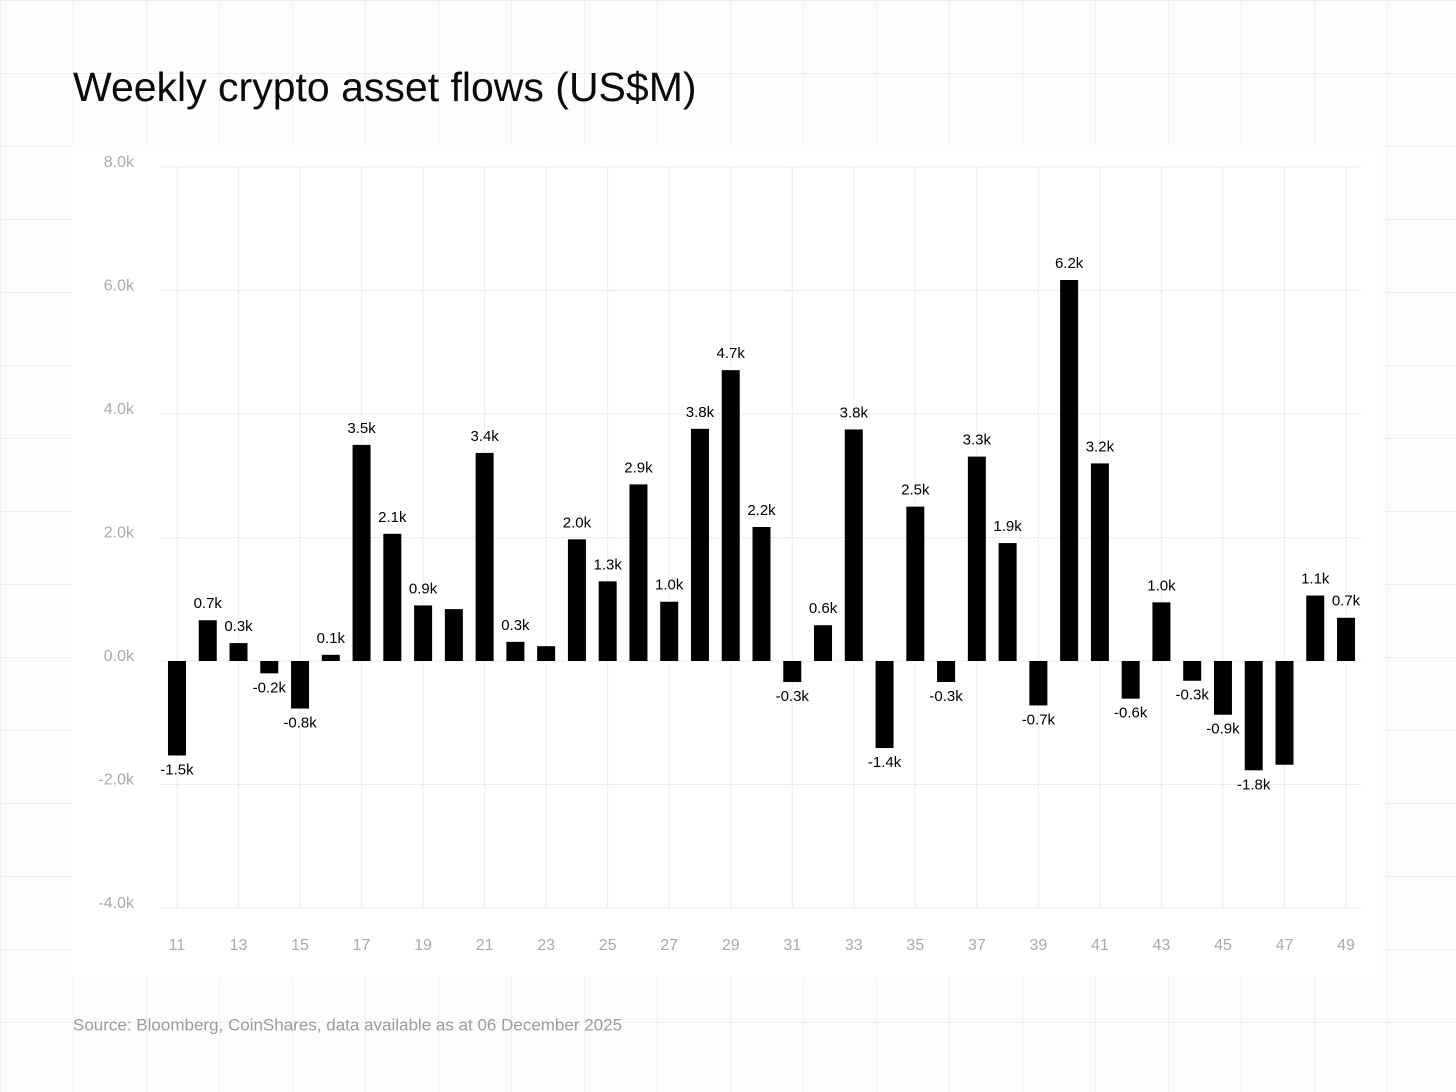 This screenshot has width=1456, height=1092. I want to click on x-tick-label: 49, so click(1346, 945).